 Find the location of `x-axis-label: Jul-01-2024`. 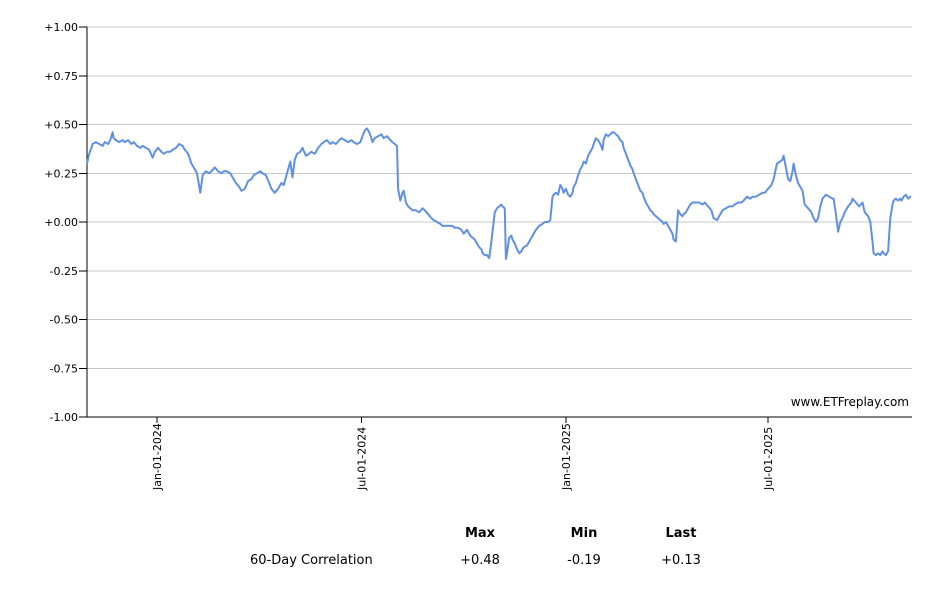

x-axis-label: Jul-01-2024 is located at coordinates (361, 459).